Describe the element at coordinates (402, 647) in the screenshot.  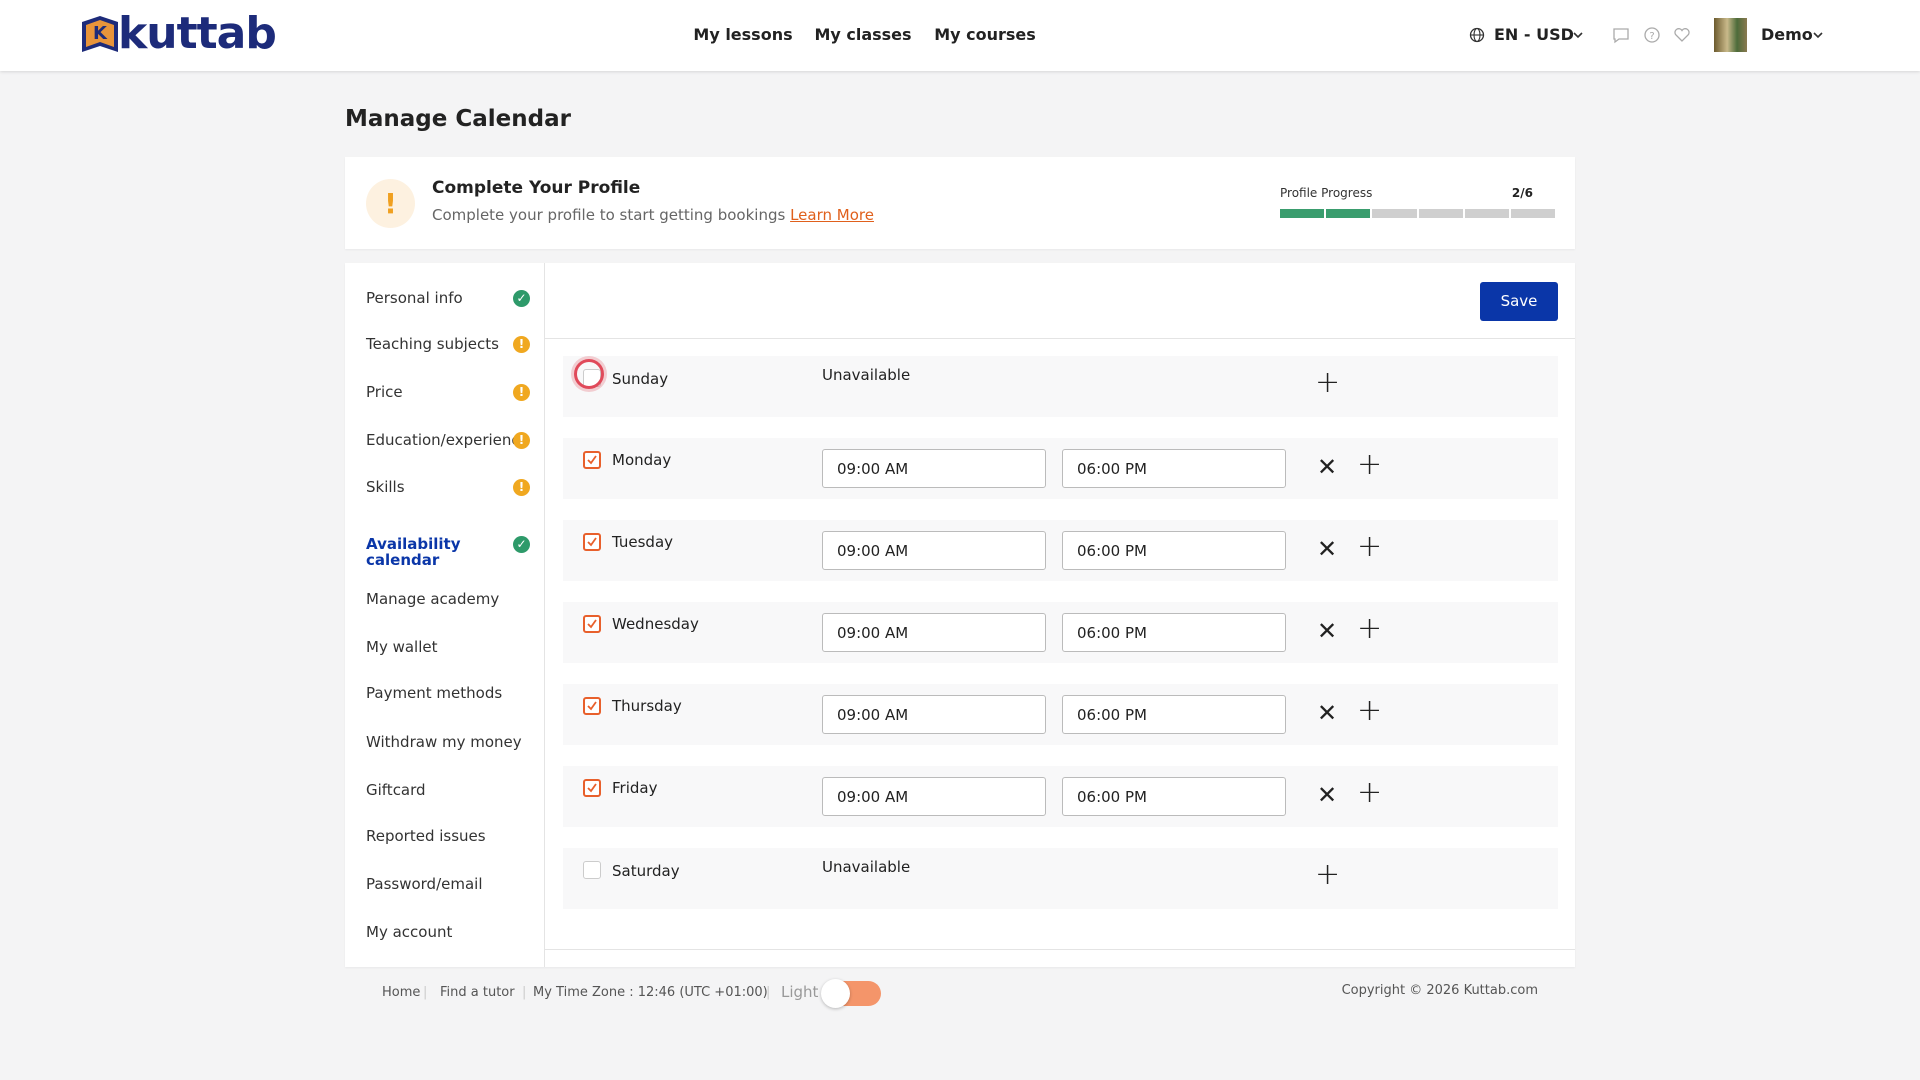
I see `sidebar-item: My wallet` at that location.